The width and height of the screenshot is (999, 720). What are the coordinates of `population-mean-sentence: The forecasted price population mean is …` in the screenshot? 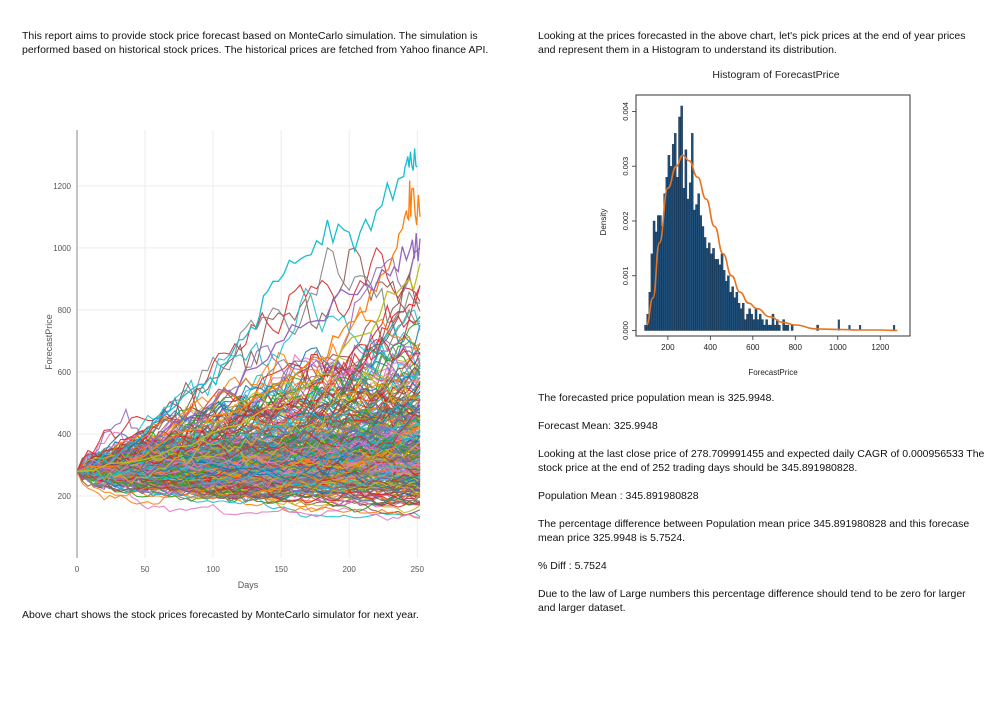 It's located at (656, 398).